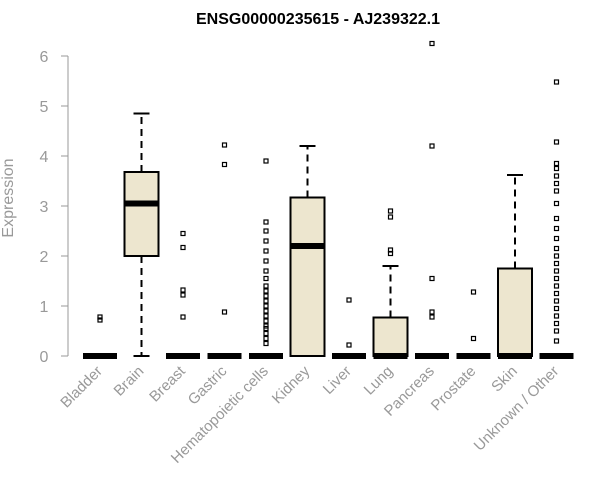 The height and width of the screenshot is (500, 600). Describe the element at coordinates (504, 379) in the screenshot. I see `x-category-label: Skin` at that location.